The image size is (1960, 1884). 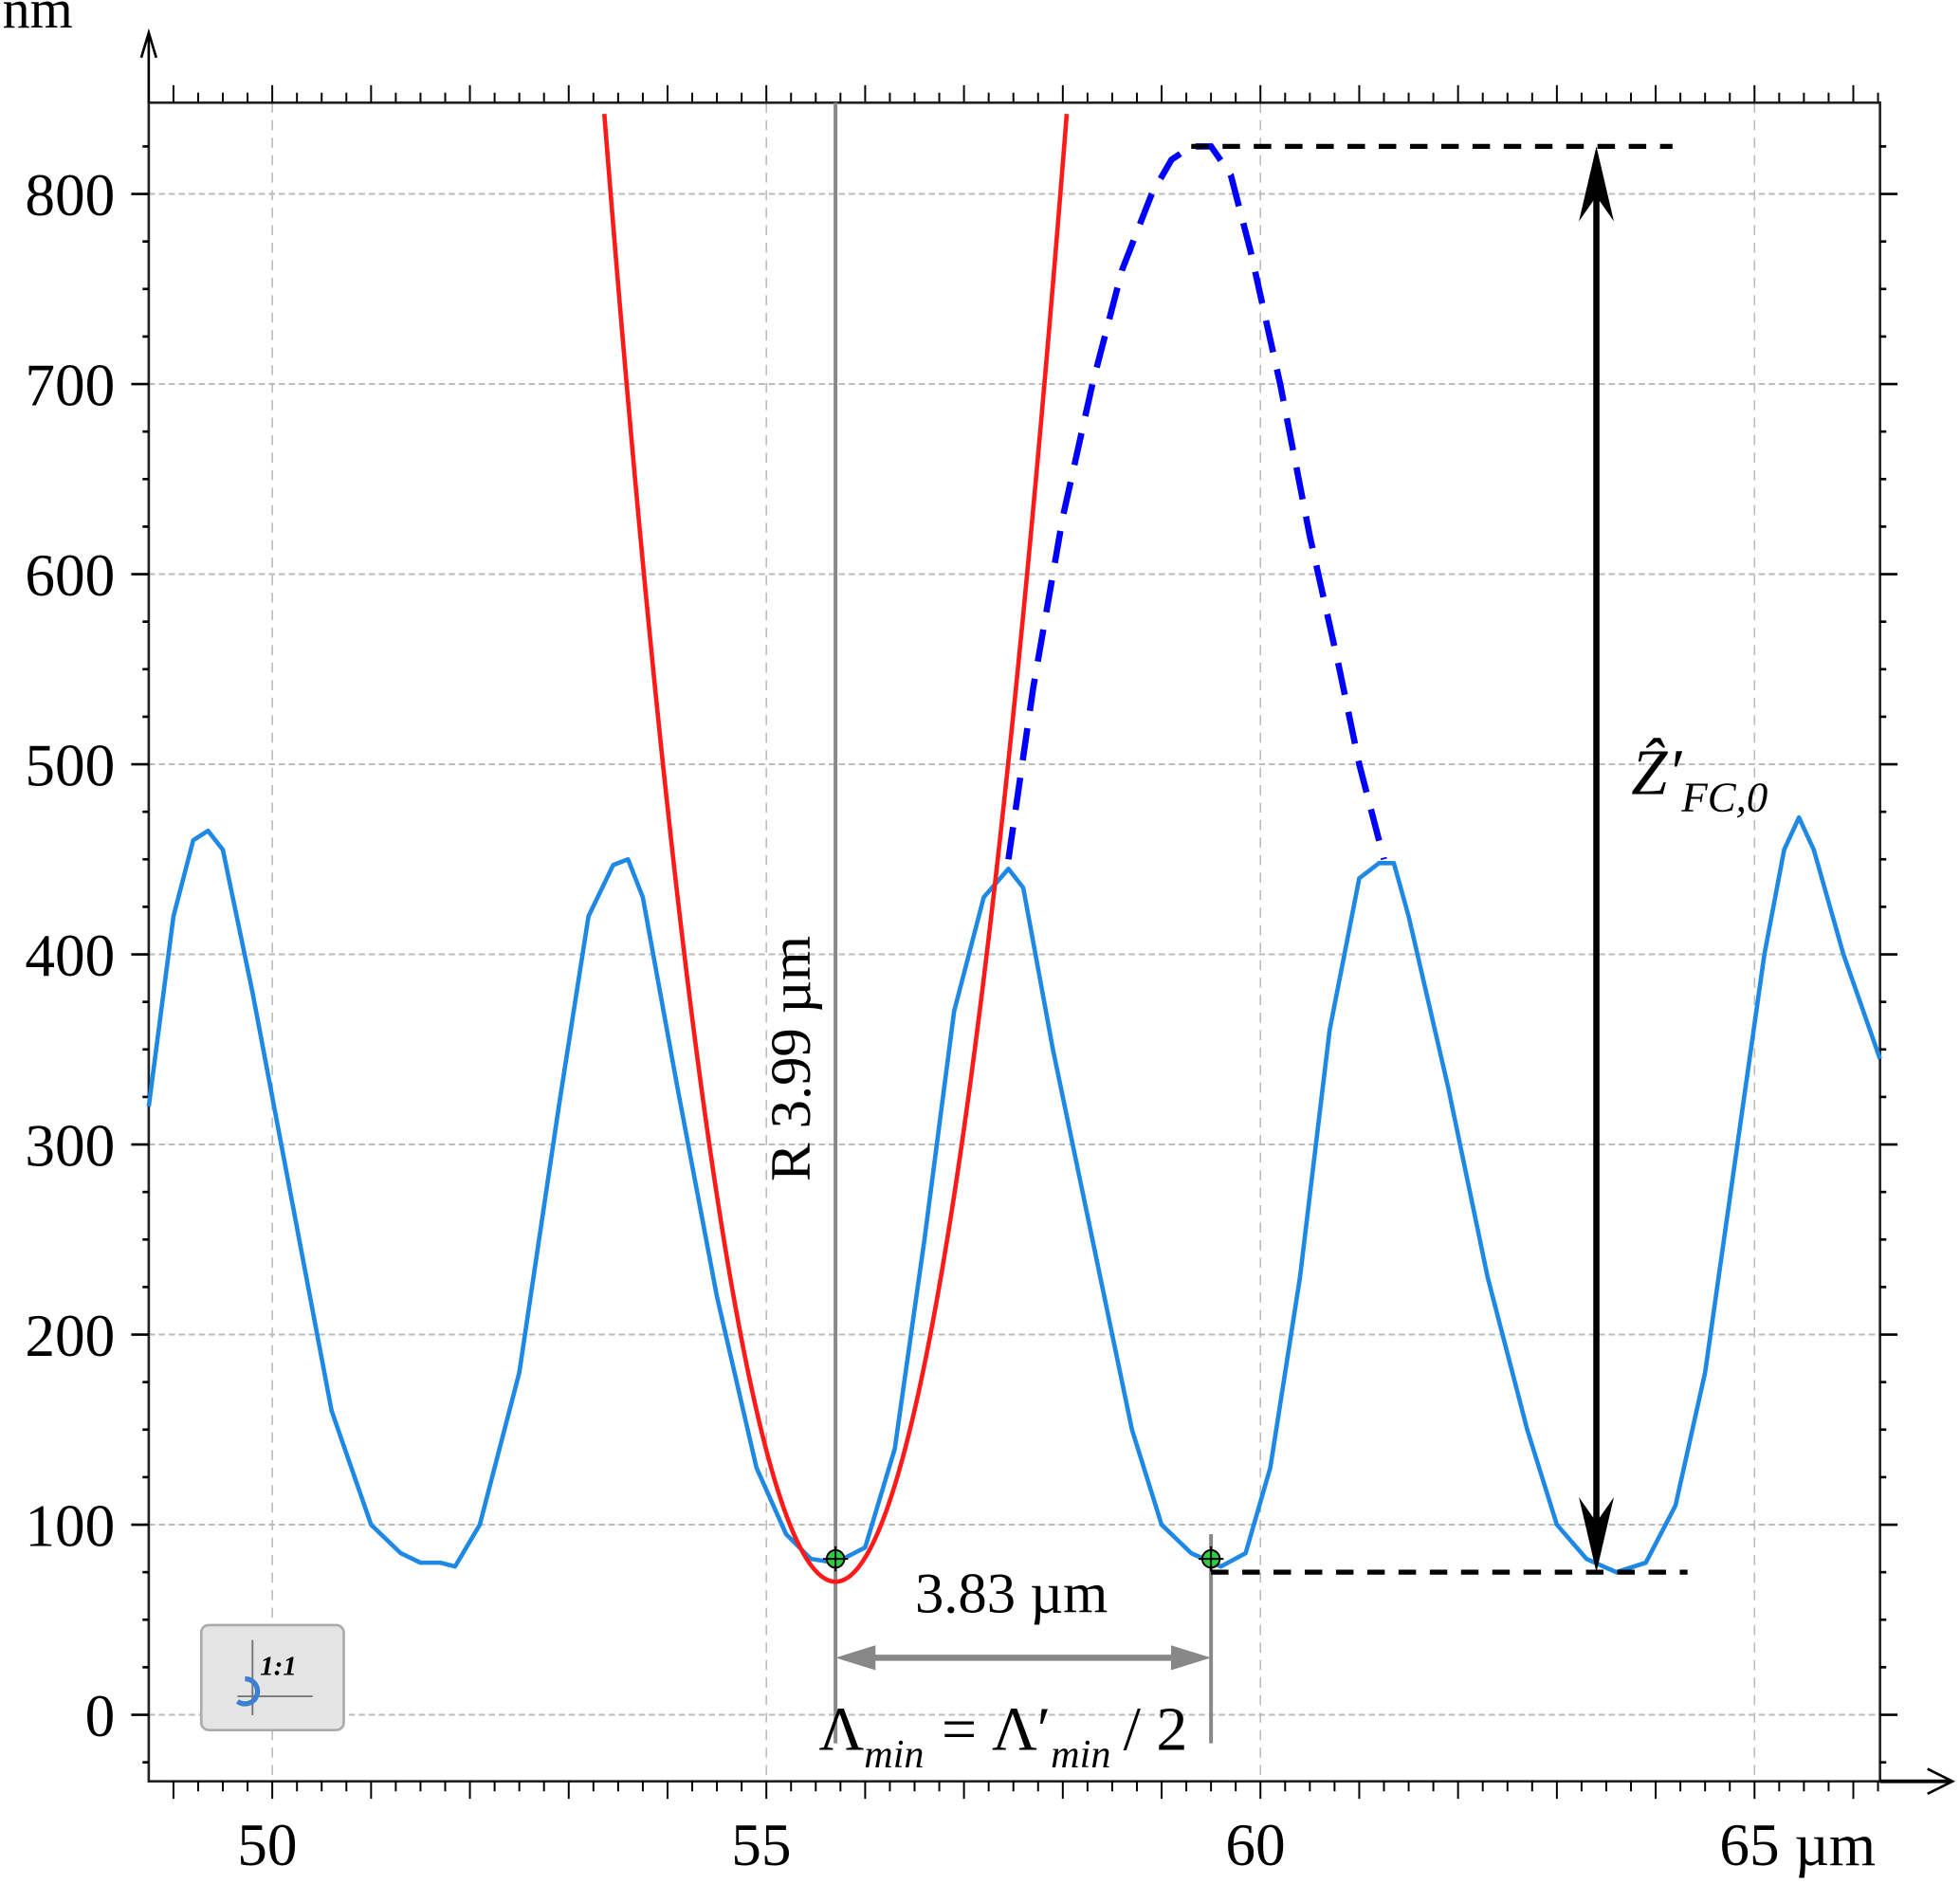 What do you see at coordinates (38, 20) in the screenshot?
I see `y-axis-label: nm` at bounding box center [38, 20].